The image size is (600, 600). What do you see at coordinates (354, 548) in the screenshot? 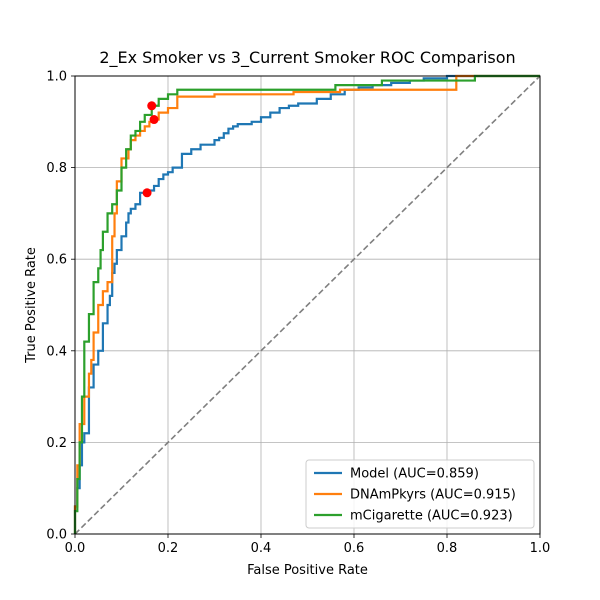
I see `x-tick-label: 0.6` at bounding box center [354, 548].